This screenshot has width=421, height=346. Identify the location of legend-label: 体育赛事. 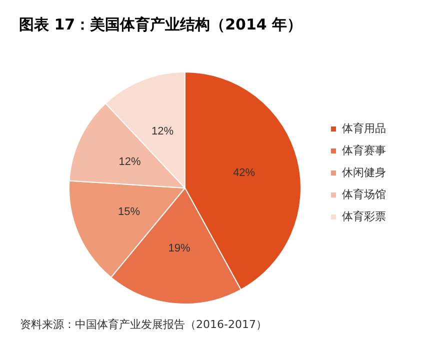
(364, 150).